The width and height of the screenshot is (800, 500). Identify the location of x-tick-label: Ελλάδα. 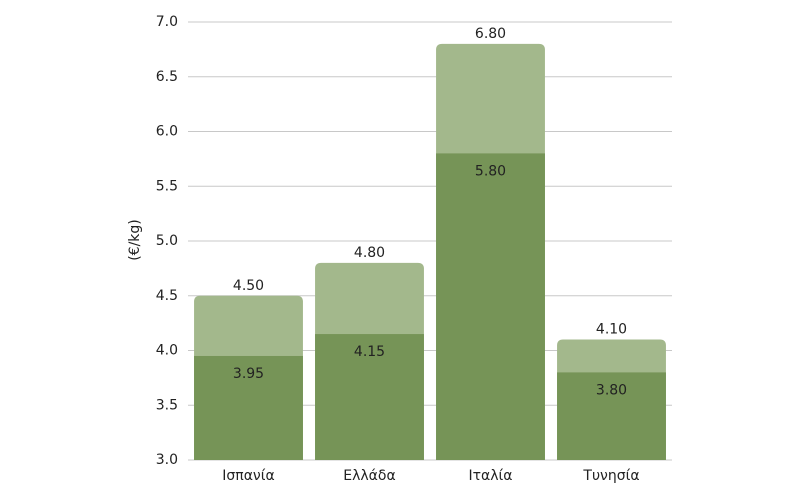
(369, 476).